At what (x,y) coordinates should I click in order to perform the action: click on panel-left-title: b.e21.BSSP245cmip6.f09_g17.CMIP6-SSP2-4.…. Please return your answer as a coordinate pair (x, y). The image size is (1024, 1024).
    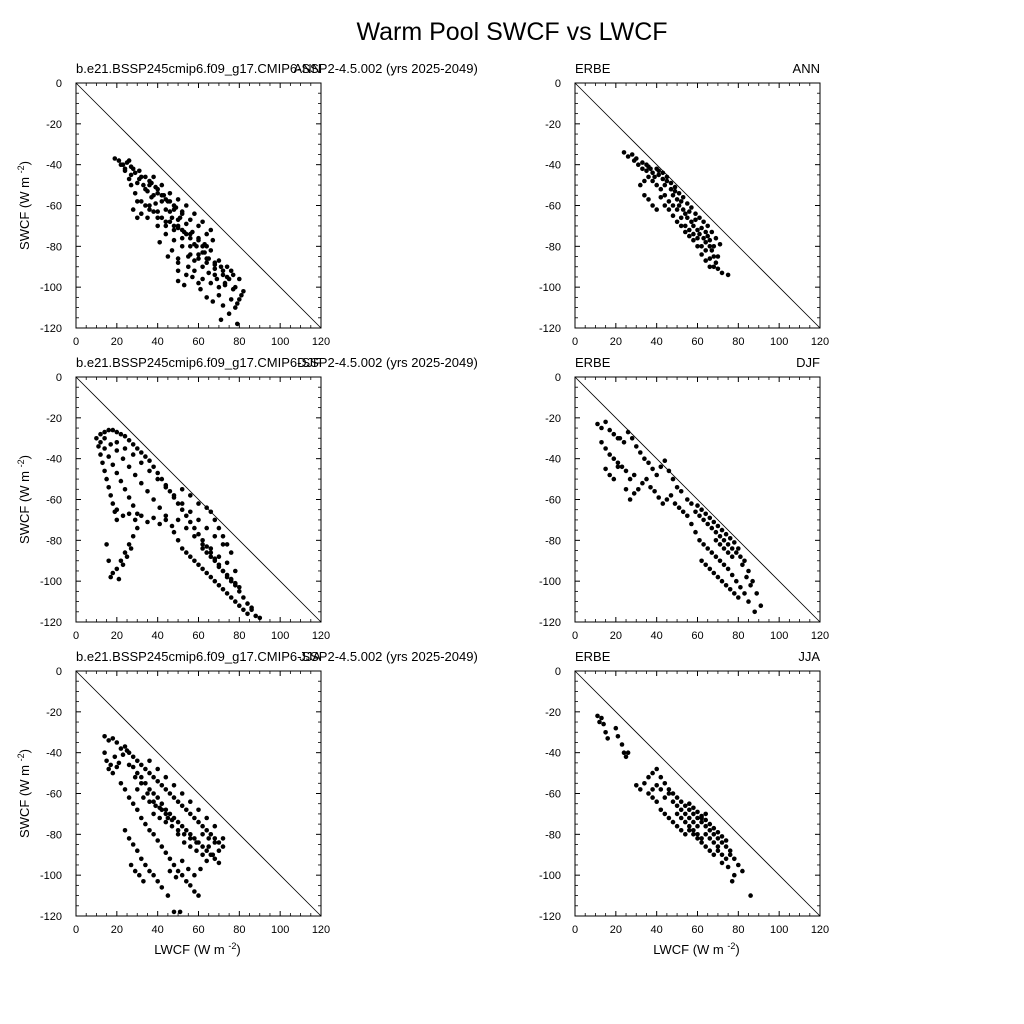
    Looking at the image, I should click on (277, 656).